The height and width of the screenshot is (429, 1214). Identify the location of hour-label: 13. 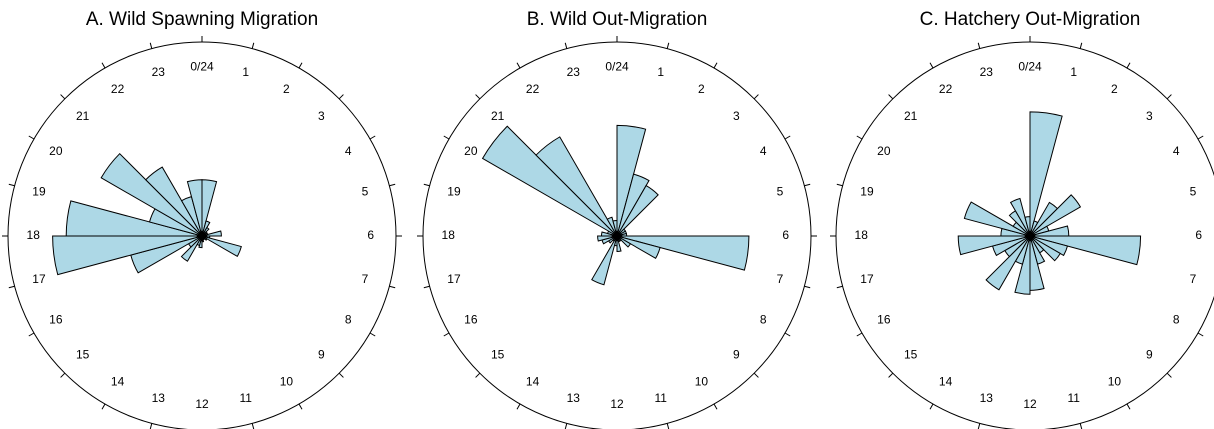
(159, 398).